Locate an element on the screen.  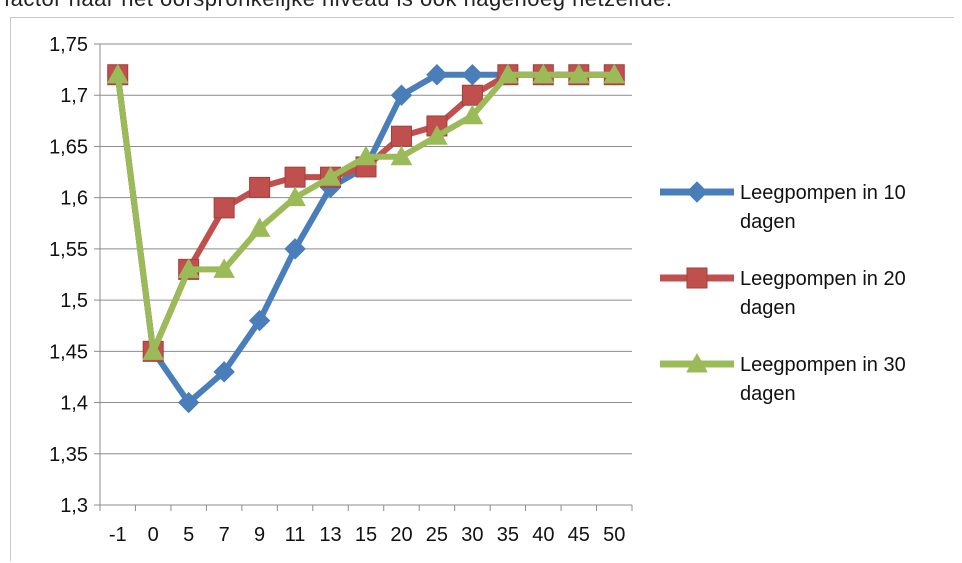
y-tick-label: 1,65 is located at coordinates (68, 147).